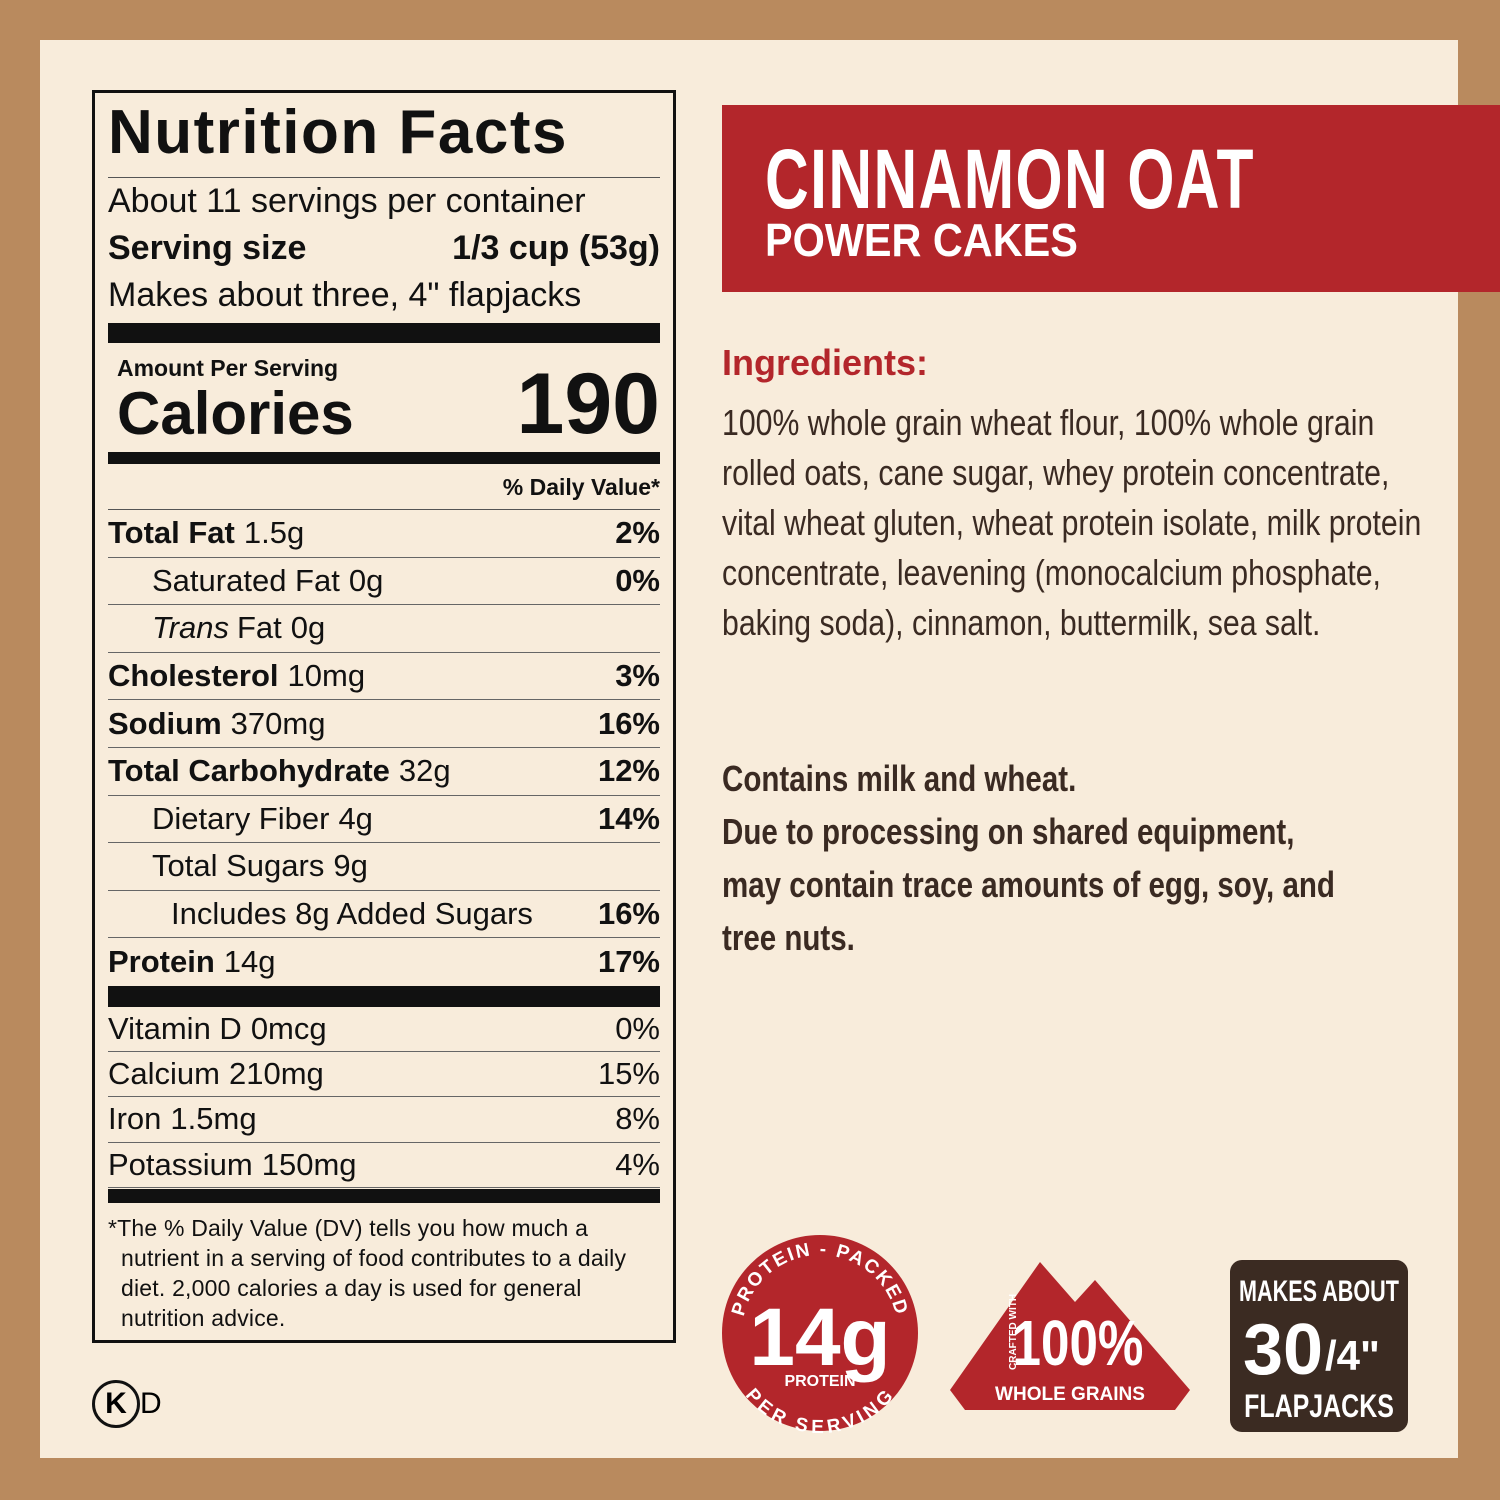 The height and width of the screenshot is (1500, 1500). Describe the element at coordinates (213, 1119) in the screenshot. I see `nutrient-amount: 1.5mg` at that location.